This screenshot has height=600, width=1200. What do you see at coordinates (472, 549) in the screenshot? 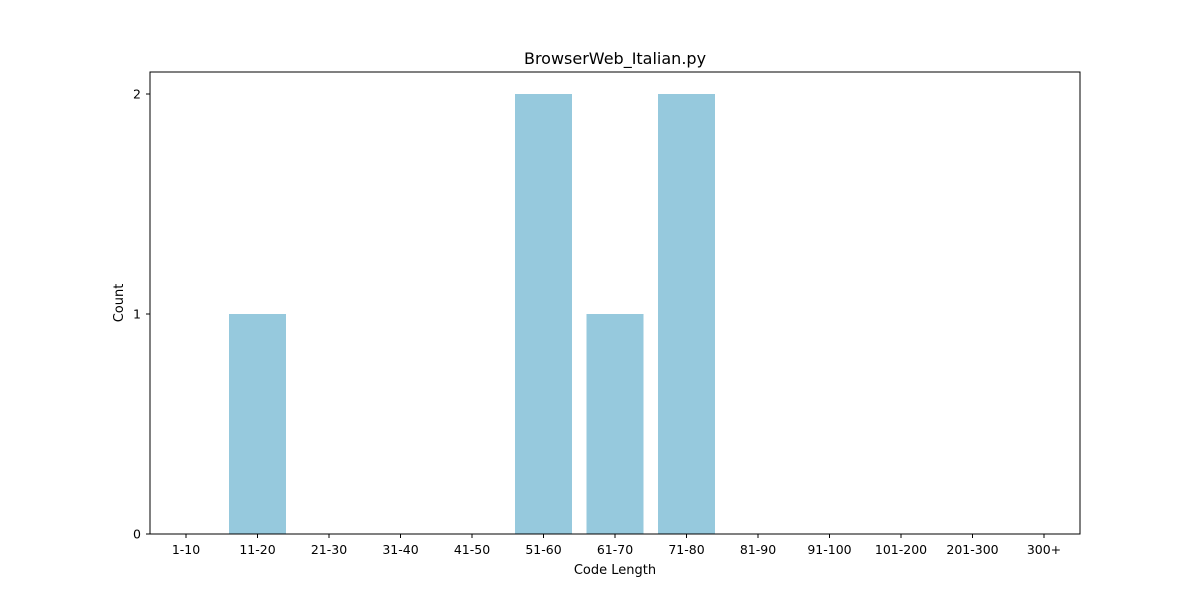
I see `x-tick-label: 41-50` at bounding box center [472, 549].